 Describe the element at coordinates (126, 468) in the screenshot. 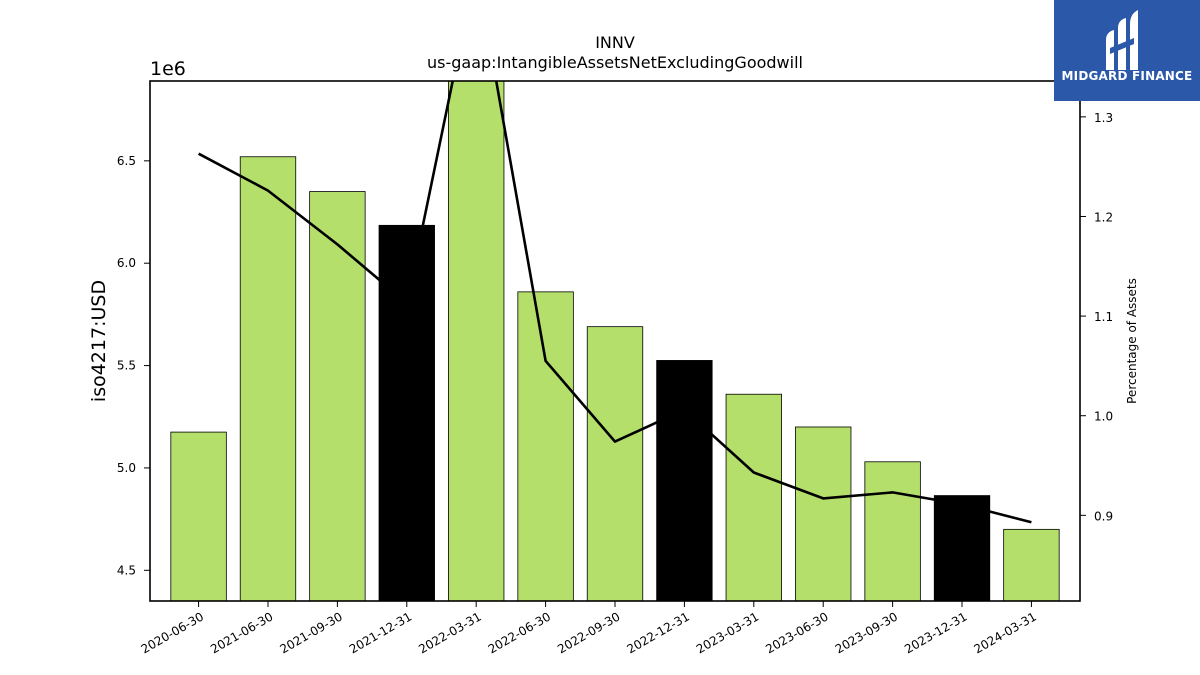

I see `y-tick-label: 5.0` at that location.